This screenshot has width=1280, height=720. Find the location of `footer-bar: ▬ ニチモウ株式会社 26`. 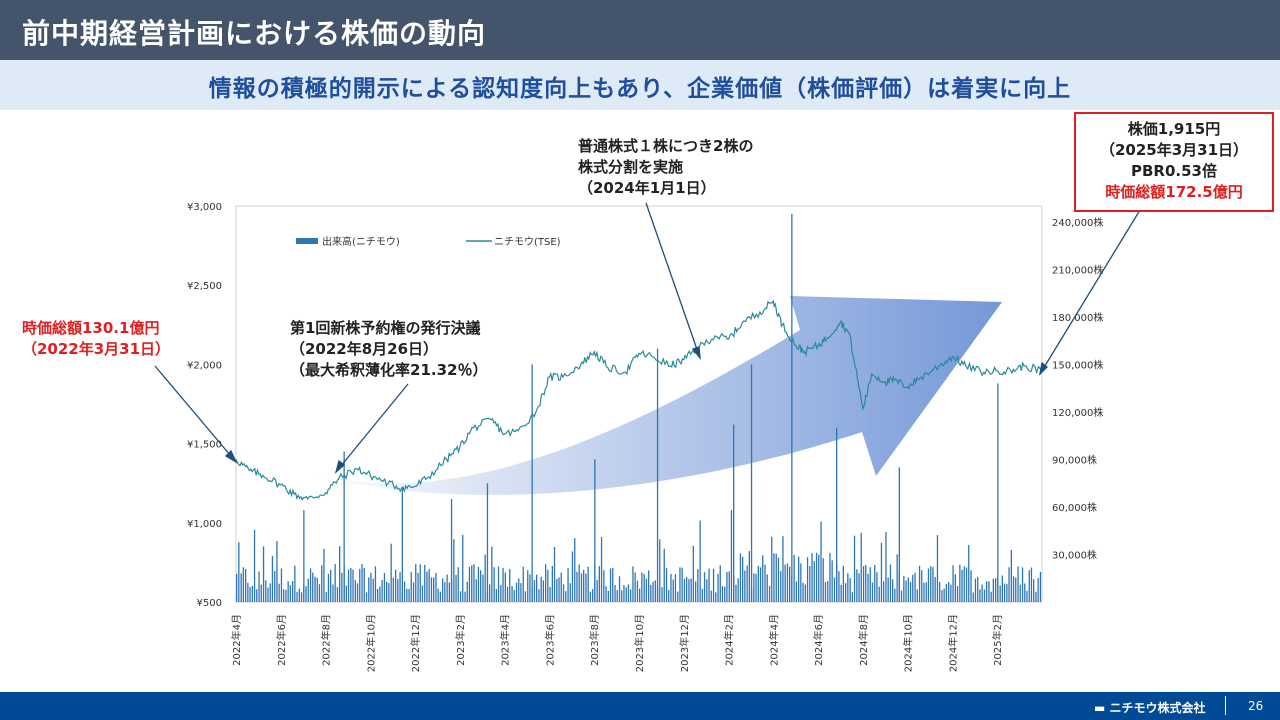

footer-bar: ▬ ニチモウ株式会社 26 is located at coordinates (640, 706).